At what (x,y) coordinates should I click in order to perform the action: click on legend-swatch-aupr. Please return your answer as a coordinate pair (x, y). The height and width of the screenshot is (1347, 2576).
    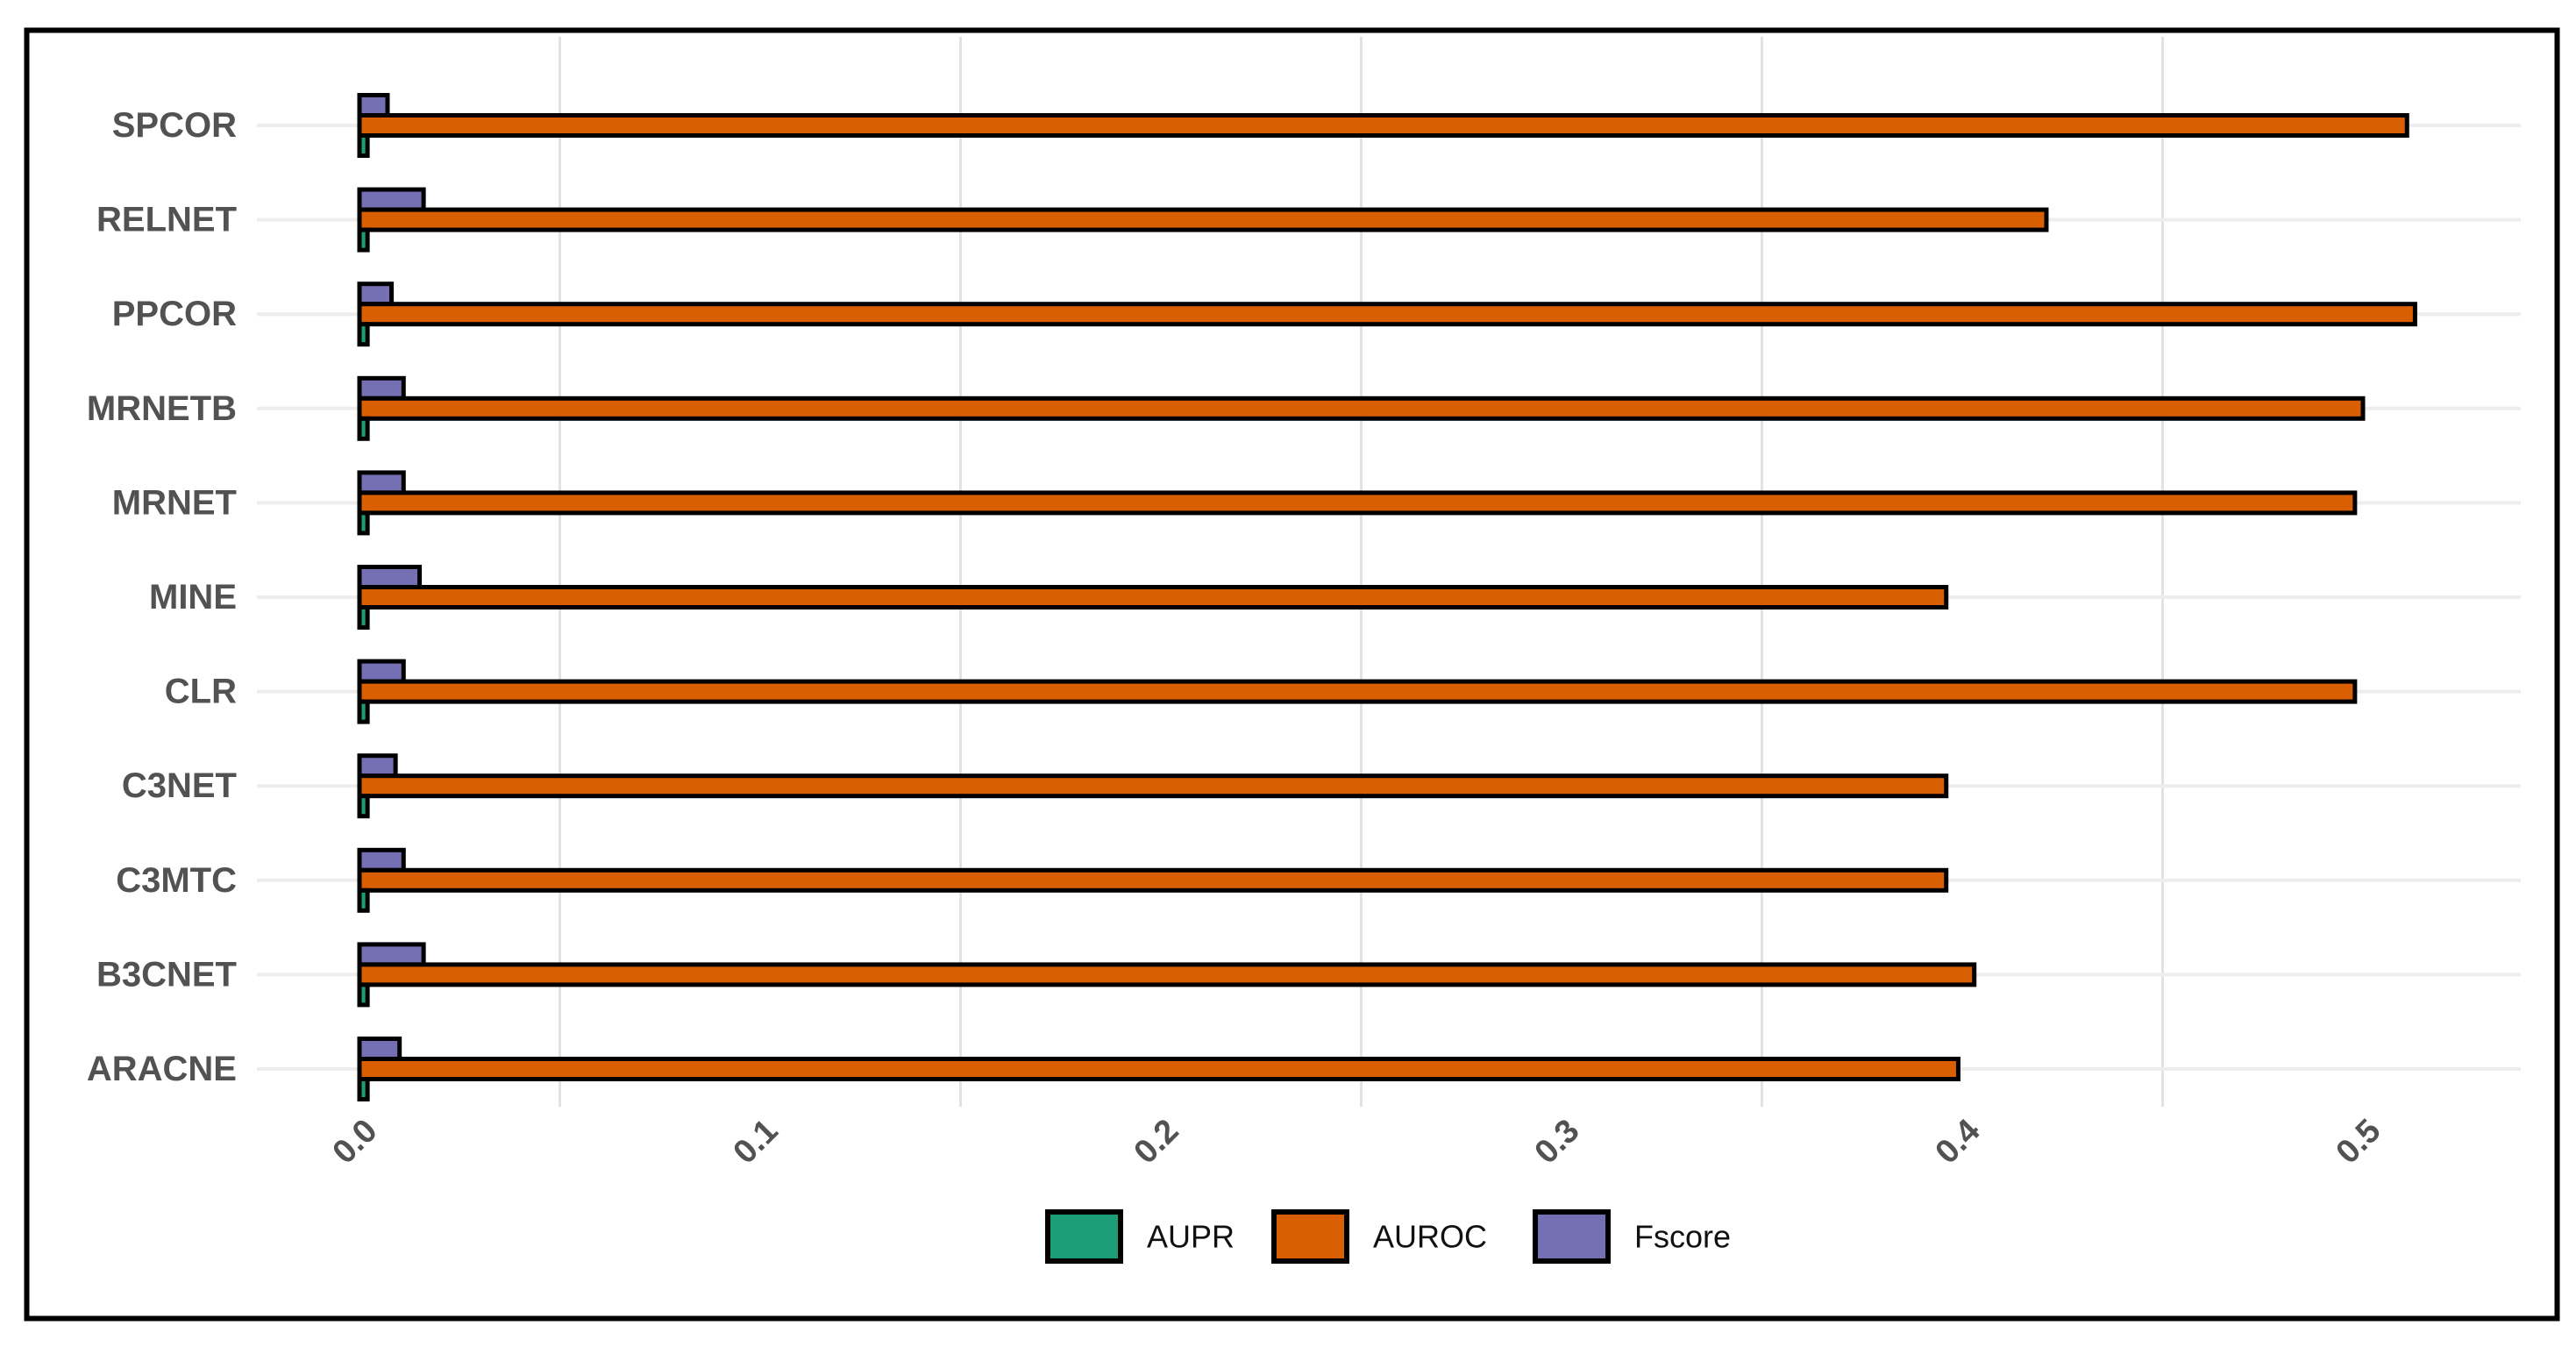
    Looking at the image, I should click on (1084, 1236).